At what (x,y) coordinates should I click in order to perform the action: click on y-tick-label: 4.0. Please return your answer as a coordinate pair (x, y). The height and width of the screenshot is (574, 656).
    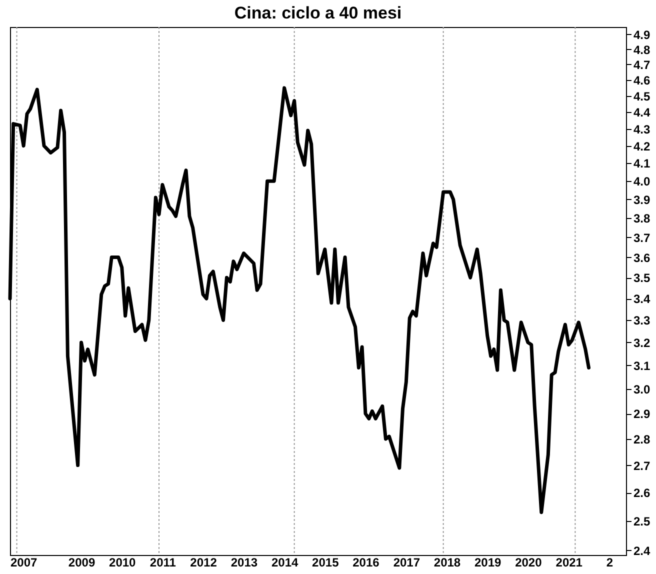
    Looking at the image, I should click on (642, 181).